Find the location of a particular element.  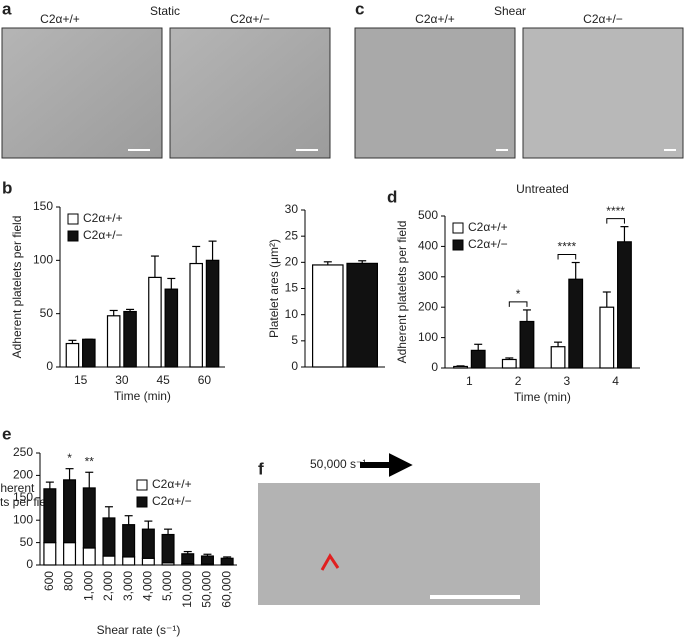

panel-title: Static is located at coordinates (165, 11).